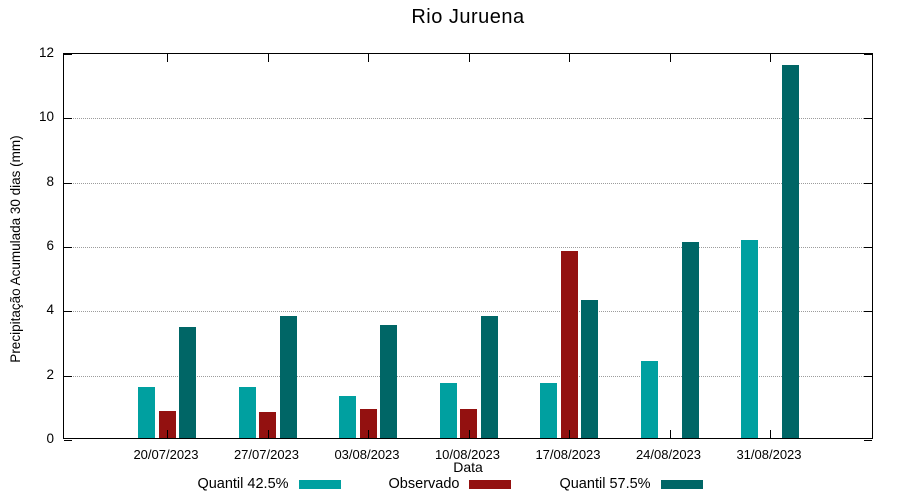  I want to click on x-tick-label: 27/07/2023, so click(266, 454).